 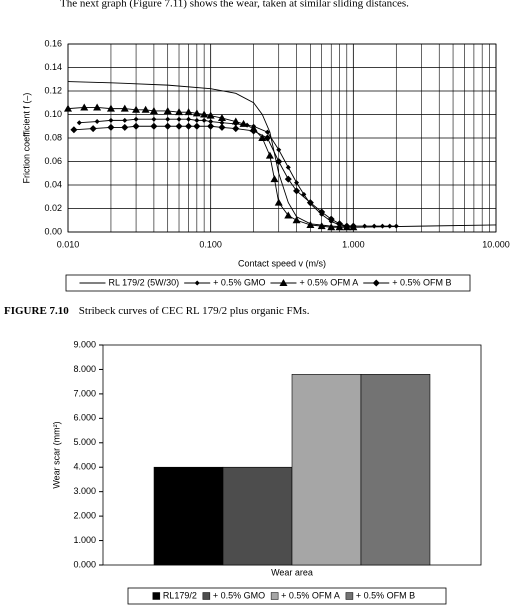 I want to click on y-tick-label: 8.000, so click(x=84, y=369).